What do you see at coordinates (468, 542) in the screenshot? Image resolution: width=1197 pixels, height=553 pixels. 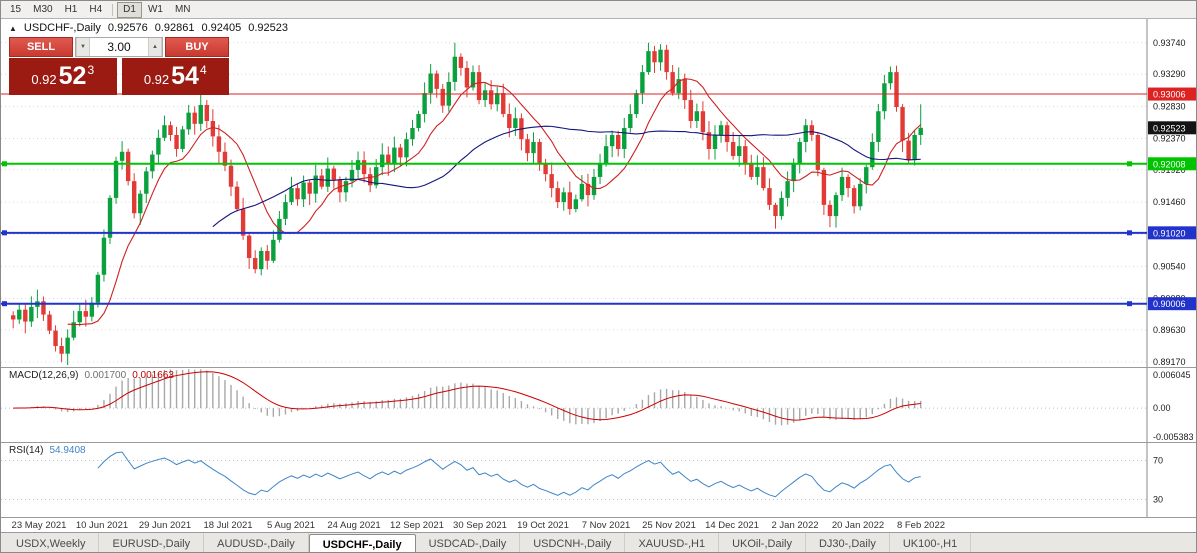 I see `chart-tab-usdcad-daily: USDCAD-,Daily` at bounding box center [468, 542].